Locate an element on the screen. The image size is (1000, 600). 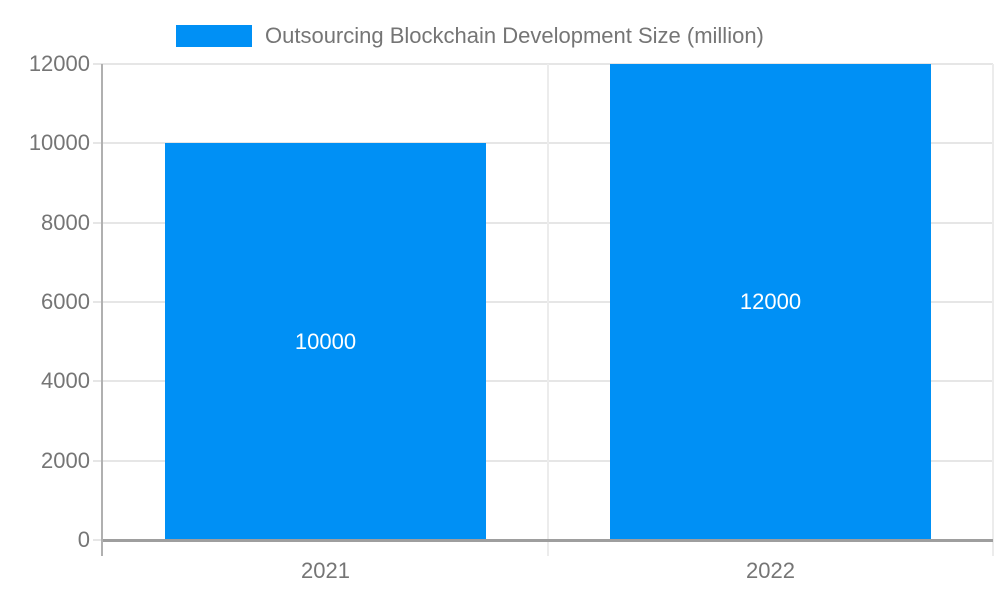
y-axis-label: 12000 is located at coordinates (59, 63).